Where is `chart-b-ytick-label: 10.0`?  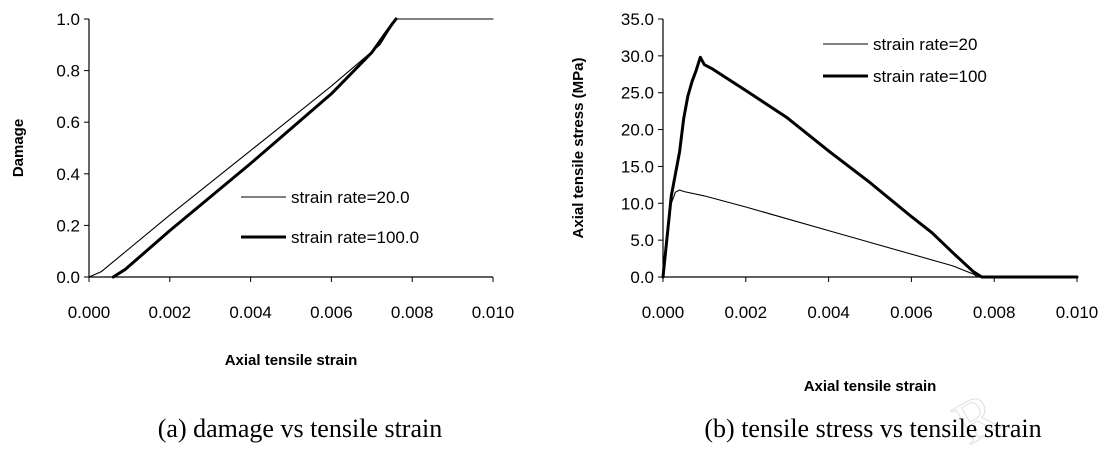 chart-b-ytick-label: 10.0 is located at coordinates (637, 203).